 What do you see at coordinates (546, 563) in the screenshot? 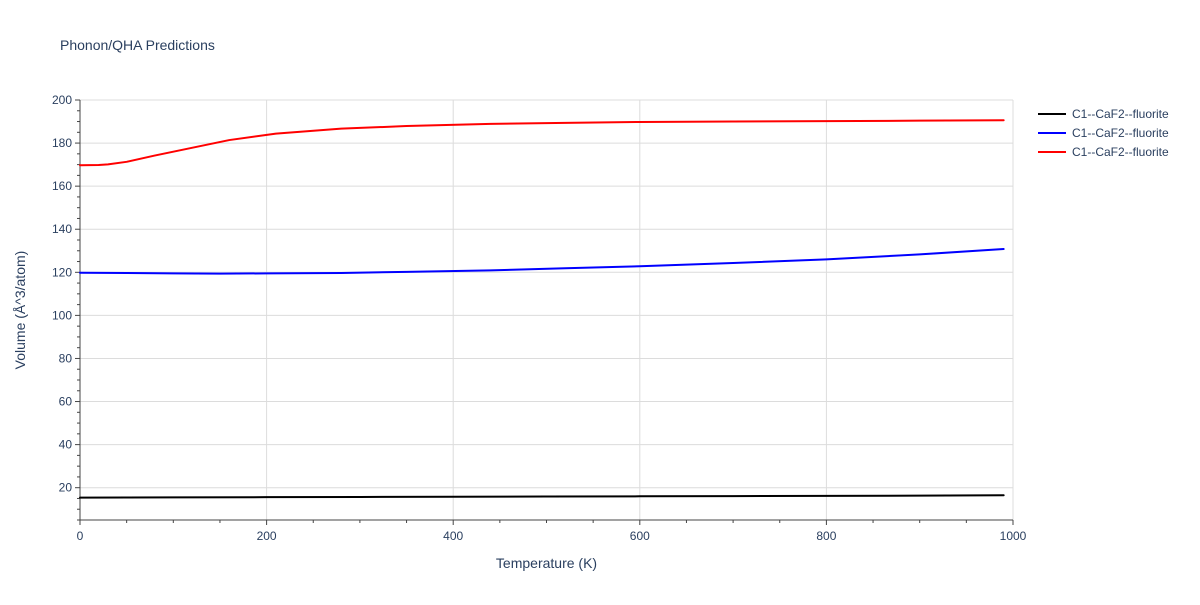
I see `x-axis-title: Temperature (K)` at bounding box center [546, 563].